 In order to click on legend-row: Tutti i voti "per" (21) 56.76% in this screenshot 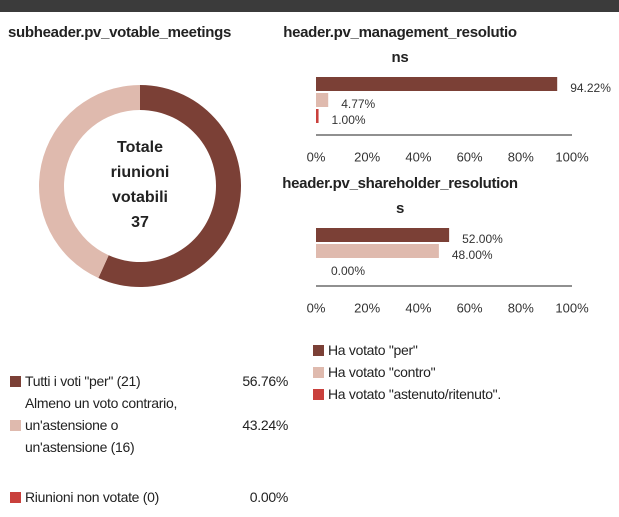, I will do `click(149, 381)`.